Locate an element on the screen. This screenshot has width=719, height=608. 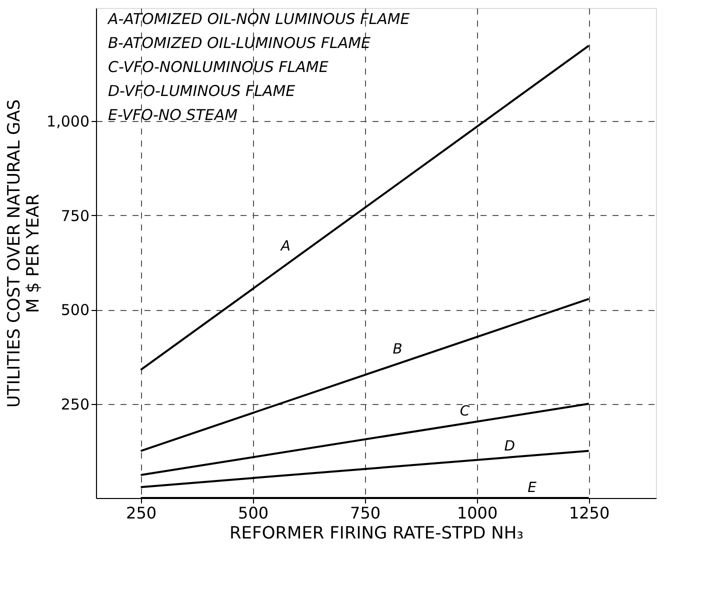
series-label: E is located at coordinates (532, 488).